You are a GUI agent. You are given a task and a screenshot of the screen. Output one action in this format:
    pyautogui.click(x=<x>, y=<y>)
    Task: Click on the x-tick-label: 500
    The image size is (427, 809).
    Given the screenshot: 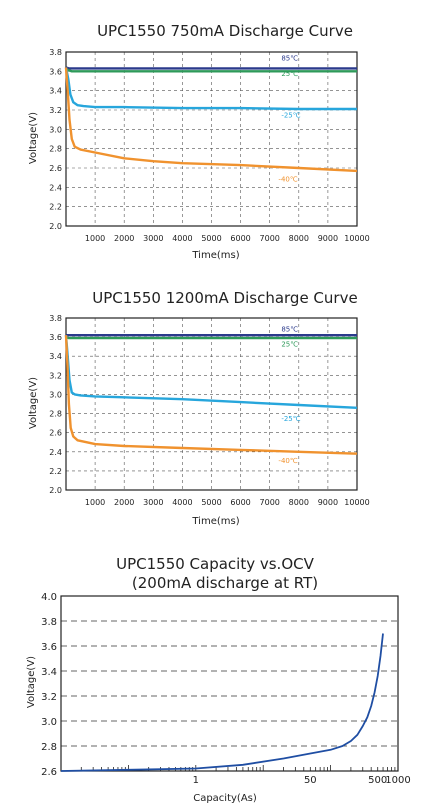 What is the action you would take?
    pyautogui.click(x=377, y=780)
    